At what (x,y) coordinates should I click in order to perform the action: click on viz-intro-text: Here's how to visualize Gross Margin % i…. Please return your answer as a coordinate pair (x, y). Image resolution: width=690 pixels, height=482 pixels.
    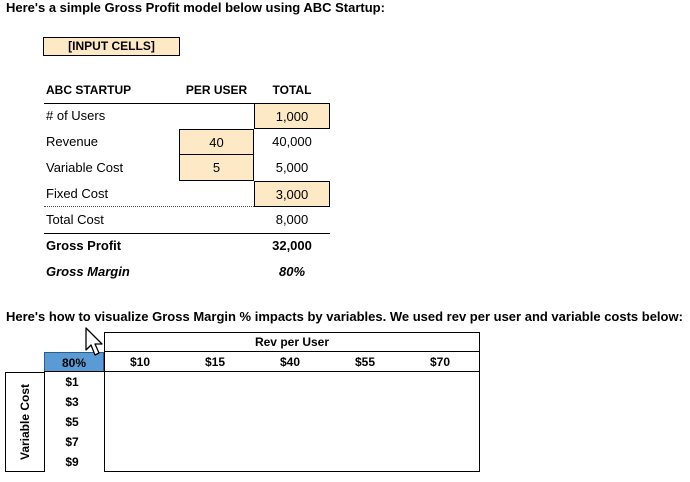
    Looking at the image, I should click on (344, 316).